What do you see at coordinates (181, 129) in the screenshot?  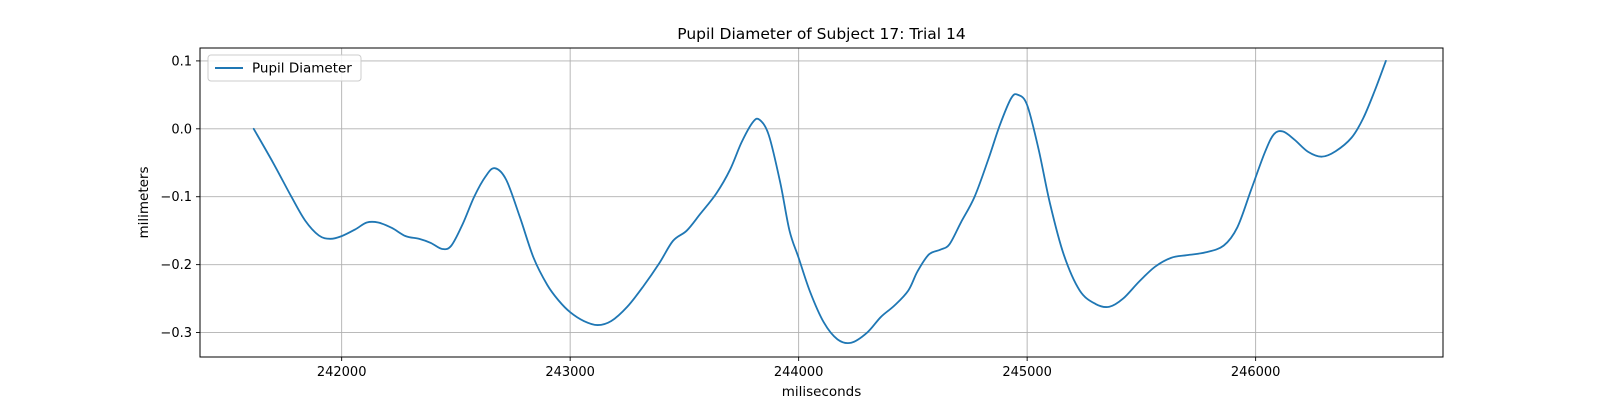 I see `y-tick-label: 0.0` at bounding box center [181, 129].